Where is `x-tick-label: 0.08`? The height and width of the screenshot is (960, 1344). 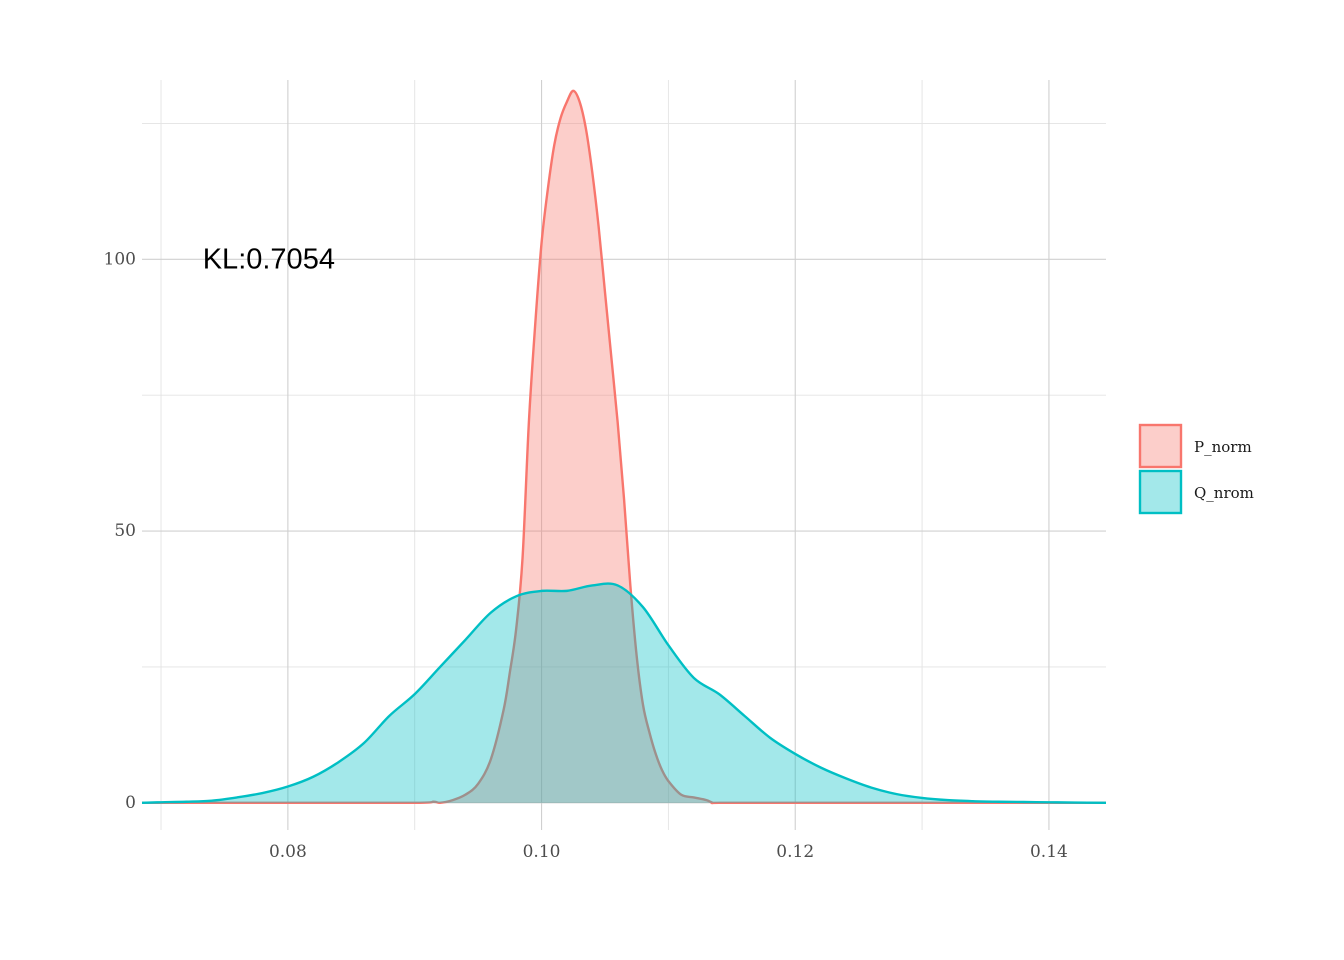 x-tick-label: 0.08 is located at coordinates (288, 852).